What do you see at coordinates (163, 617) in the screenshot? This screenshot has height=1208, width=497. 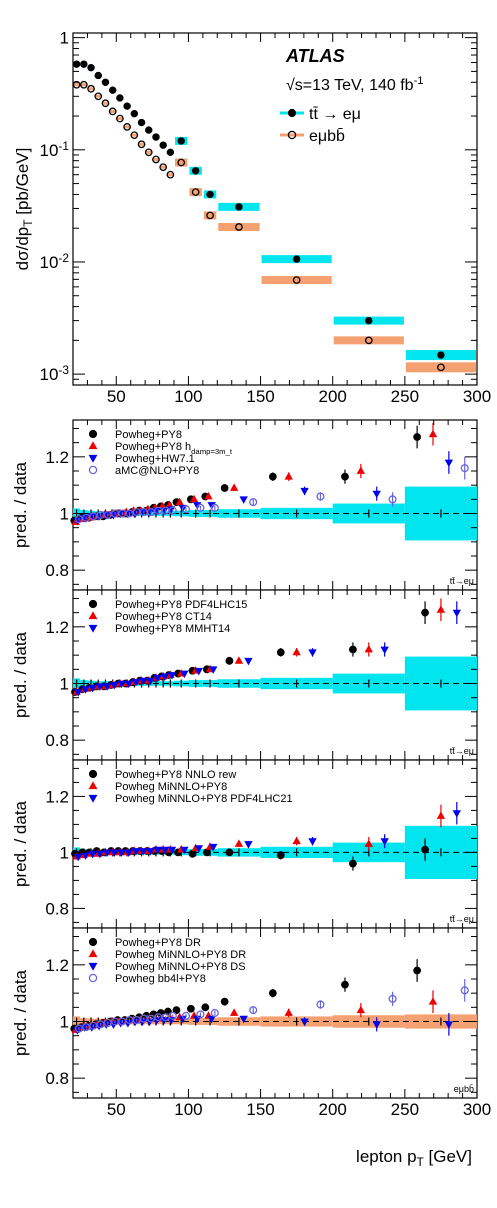 I see `legend-entry: Powheg+PY8 CT14` at bounding box center [163, 617].